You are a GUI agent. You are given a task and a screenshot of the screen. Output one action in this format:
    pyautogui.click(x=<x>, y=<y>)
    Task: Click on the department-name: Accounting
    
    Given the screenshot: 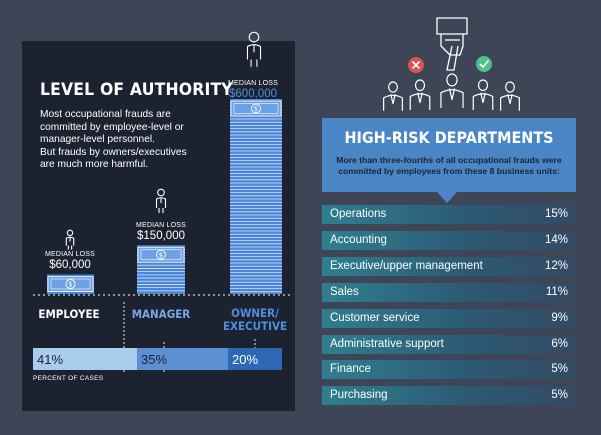 What is the action you would take?
    pyautogui.click(x=358, y=239)
    